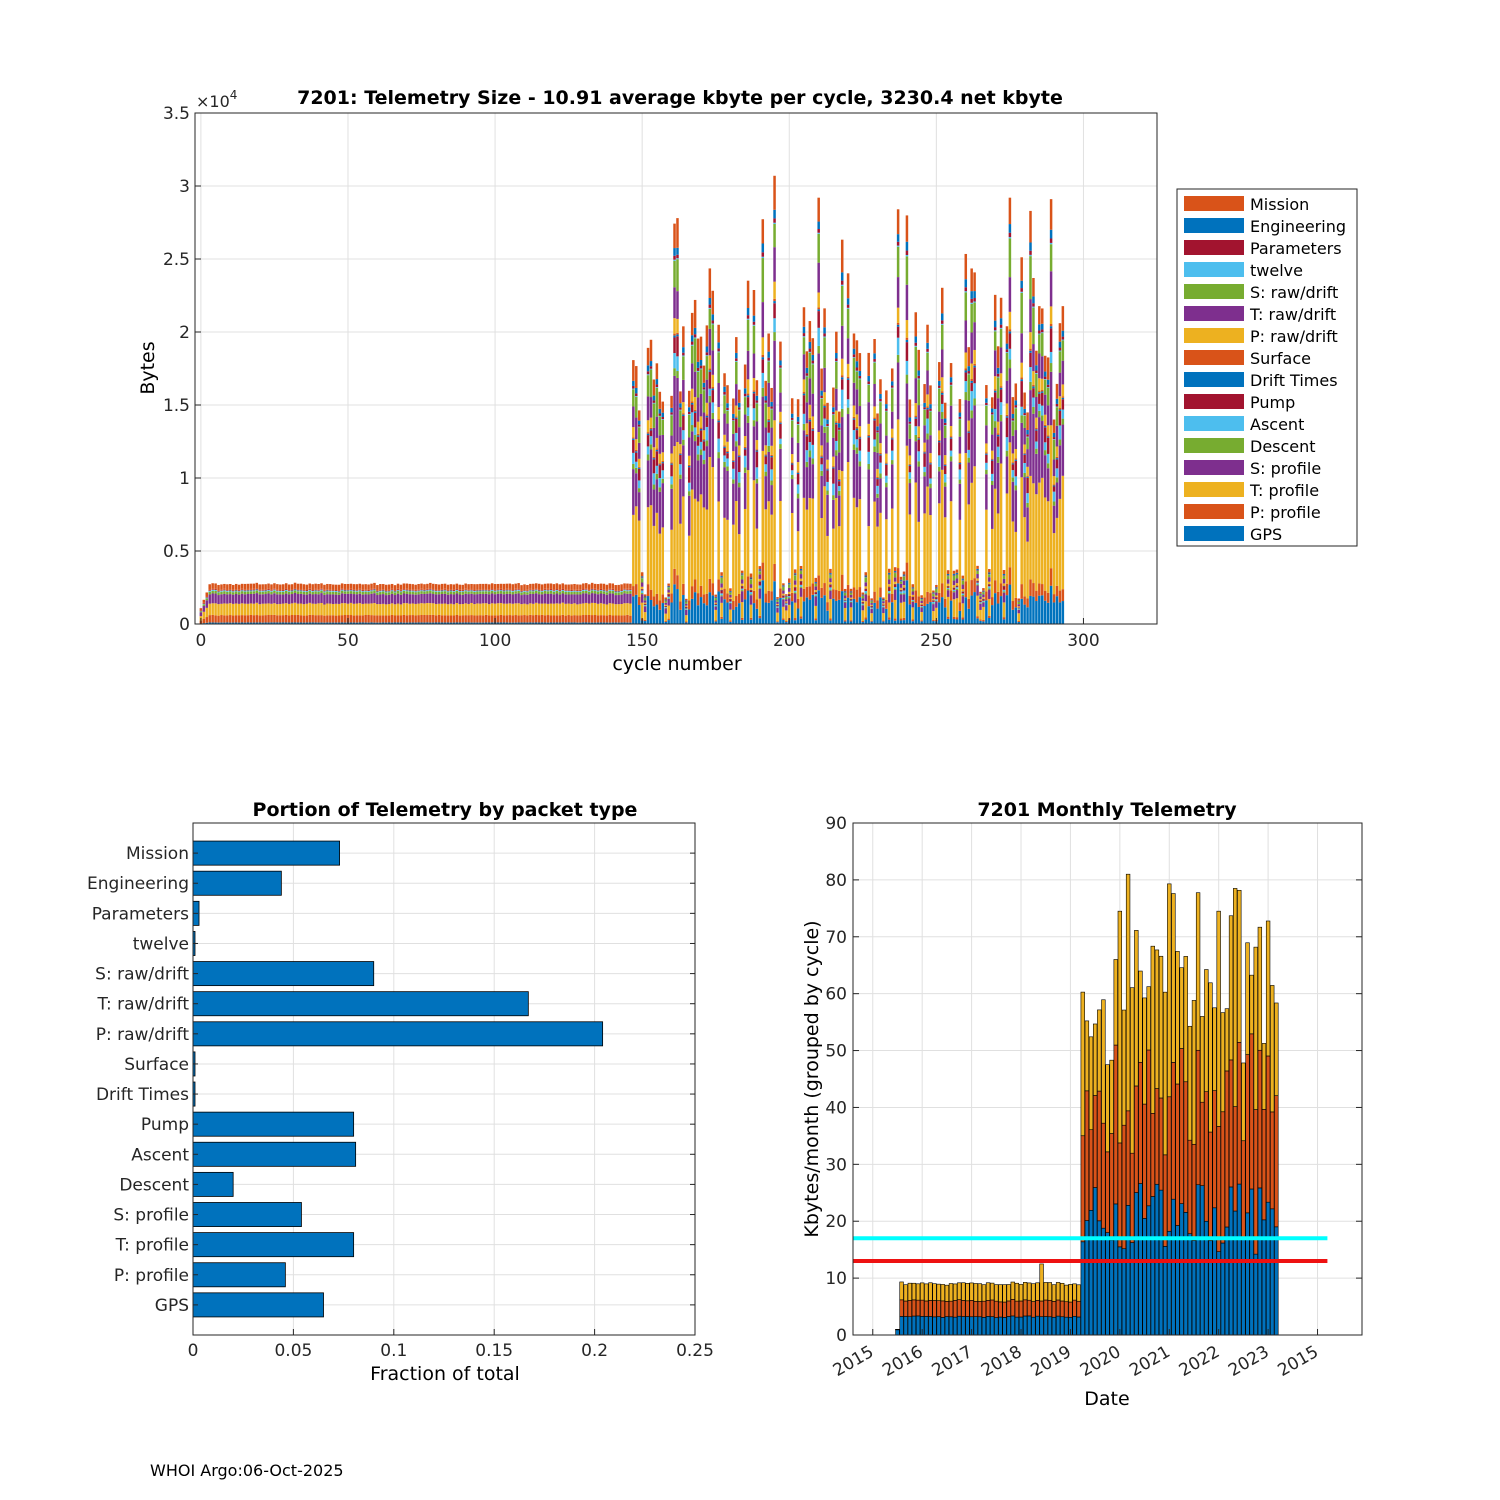 Image resolution: width=1500 pixels, height=1500 pixels. What do you see at coordinates (1298, 226) in the screenshot?
I see `chart1-legend-label: Engineering` at bounding box center [1298, 226].